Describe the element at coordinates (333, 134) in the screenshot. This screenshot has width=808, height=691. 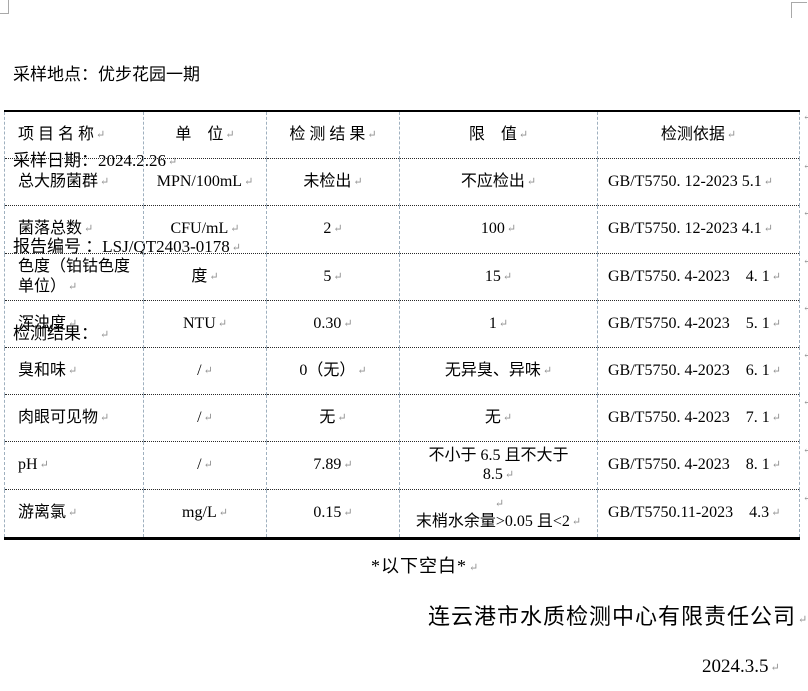
I see `column-header-result: 检 测 结 果 ↵` at that location.